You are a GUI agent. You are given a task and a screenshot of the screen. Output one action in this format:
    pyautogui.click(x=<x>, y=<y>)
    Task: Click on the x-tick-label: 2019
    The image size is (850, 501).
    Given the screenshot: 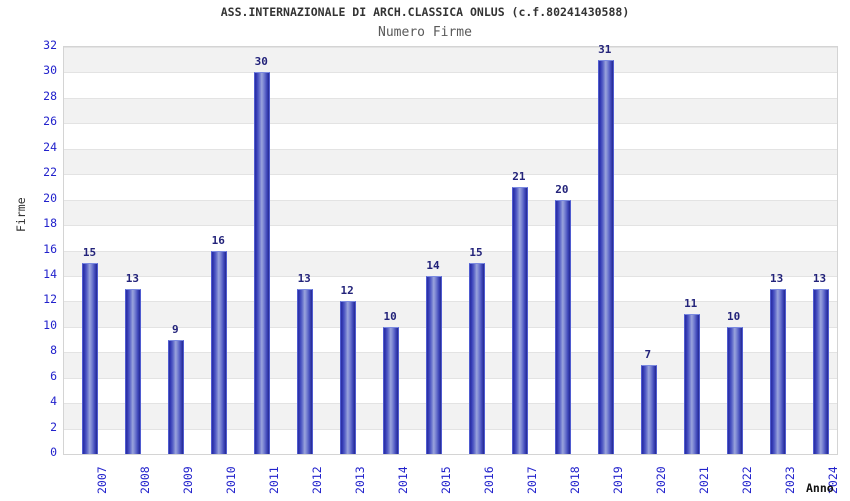 What is the action you would take?
    pyautogui.click(x=617, y=480)
    